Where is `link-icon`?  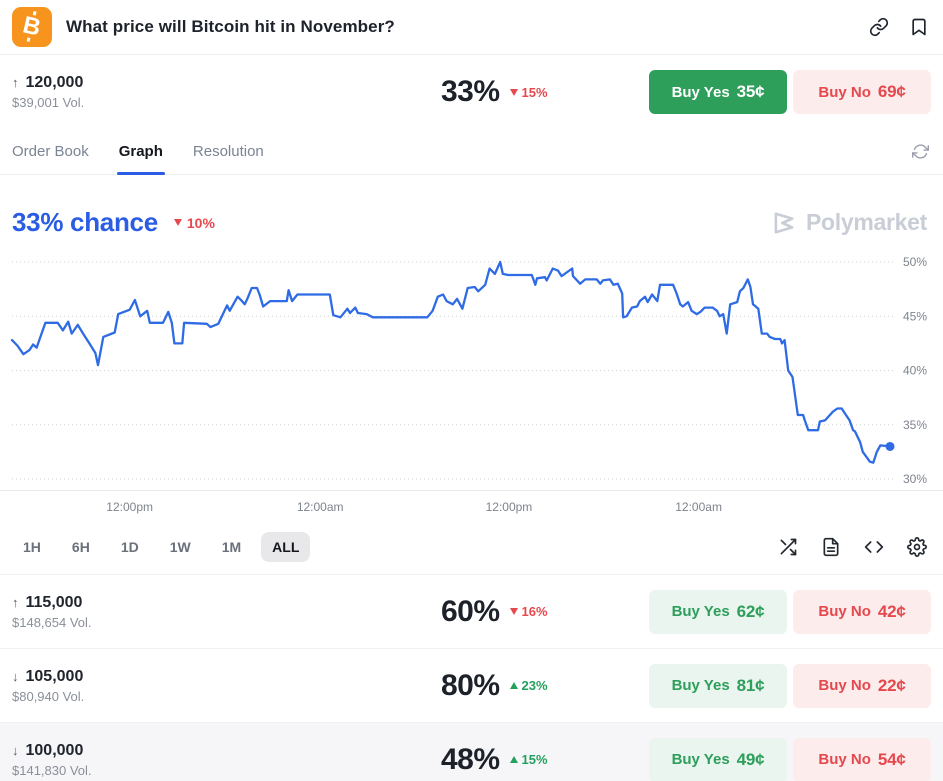 link-icon is located at coordinates (879, 27).